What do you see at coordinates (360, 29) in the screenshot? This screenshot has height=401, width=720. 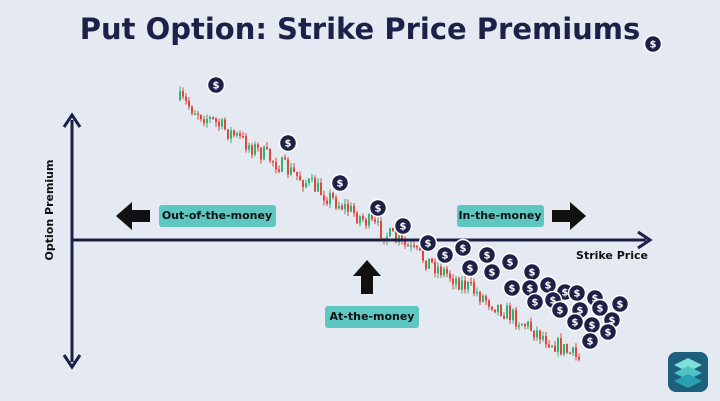 I see `title: Put Option: Strike Price Premiums` at bounding box center [360, 29].